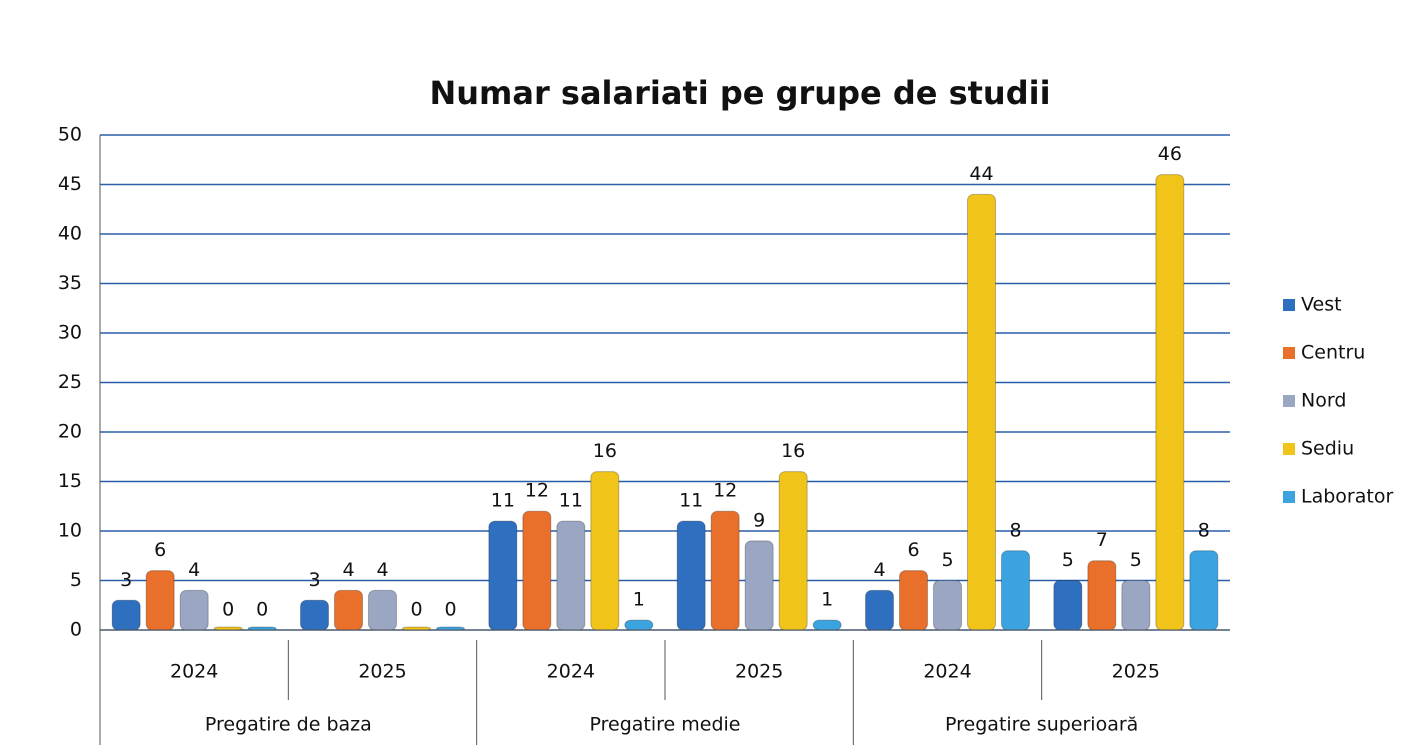 Image resolution: width=1424 pixels, height=756 pixels. Describe the element at coordinates (759, 520) in the screenshot. I see `data-label: 9` at that location.